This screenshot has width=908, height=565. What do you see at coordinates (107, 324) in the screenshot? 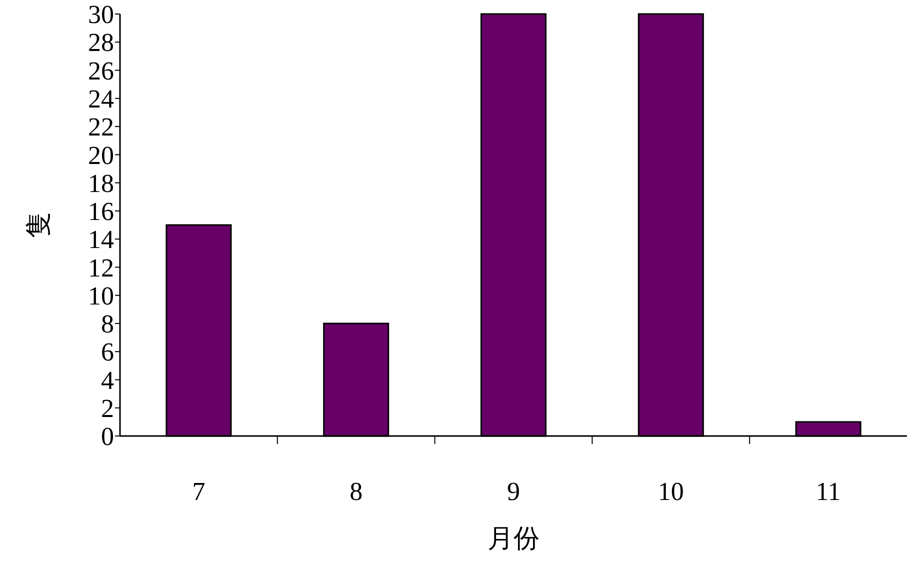
I see `y-tick-label: 8` at bounding box center [107, 324].